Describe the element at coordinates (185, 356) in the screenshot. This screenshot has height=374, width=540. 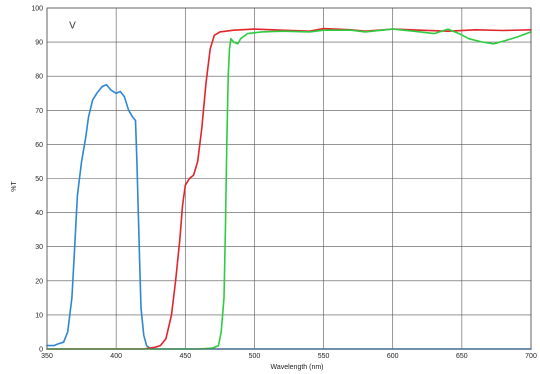
I see `x-tick-label: 450` at that location.